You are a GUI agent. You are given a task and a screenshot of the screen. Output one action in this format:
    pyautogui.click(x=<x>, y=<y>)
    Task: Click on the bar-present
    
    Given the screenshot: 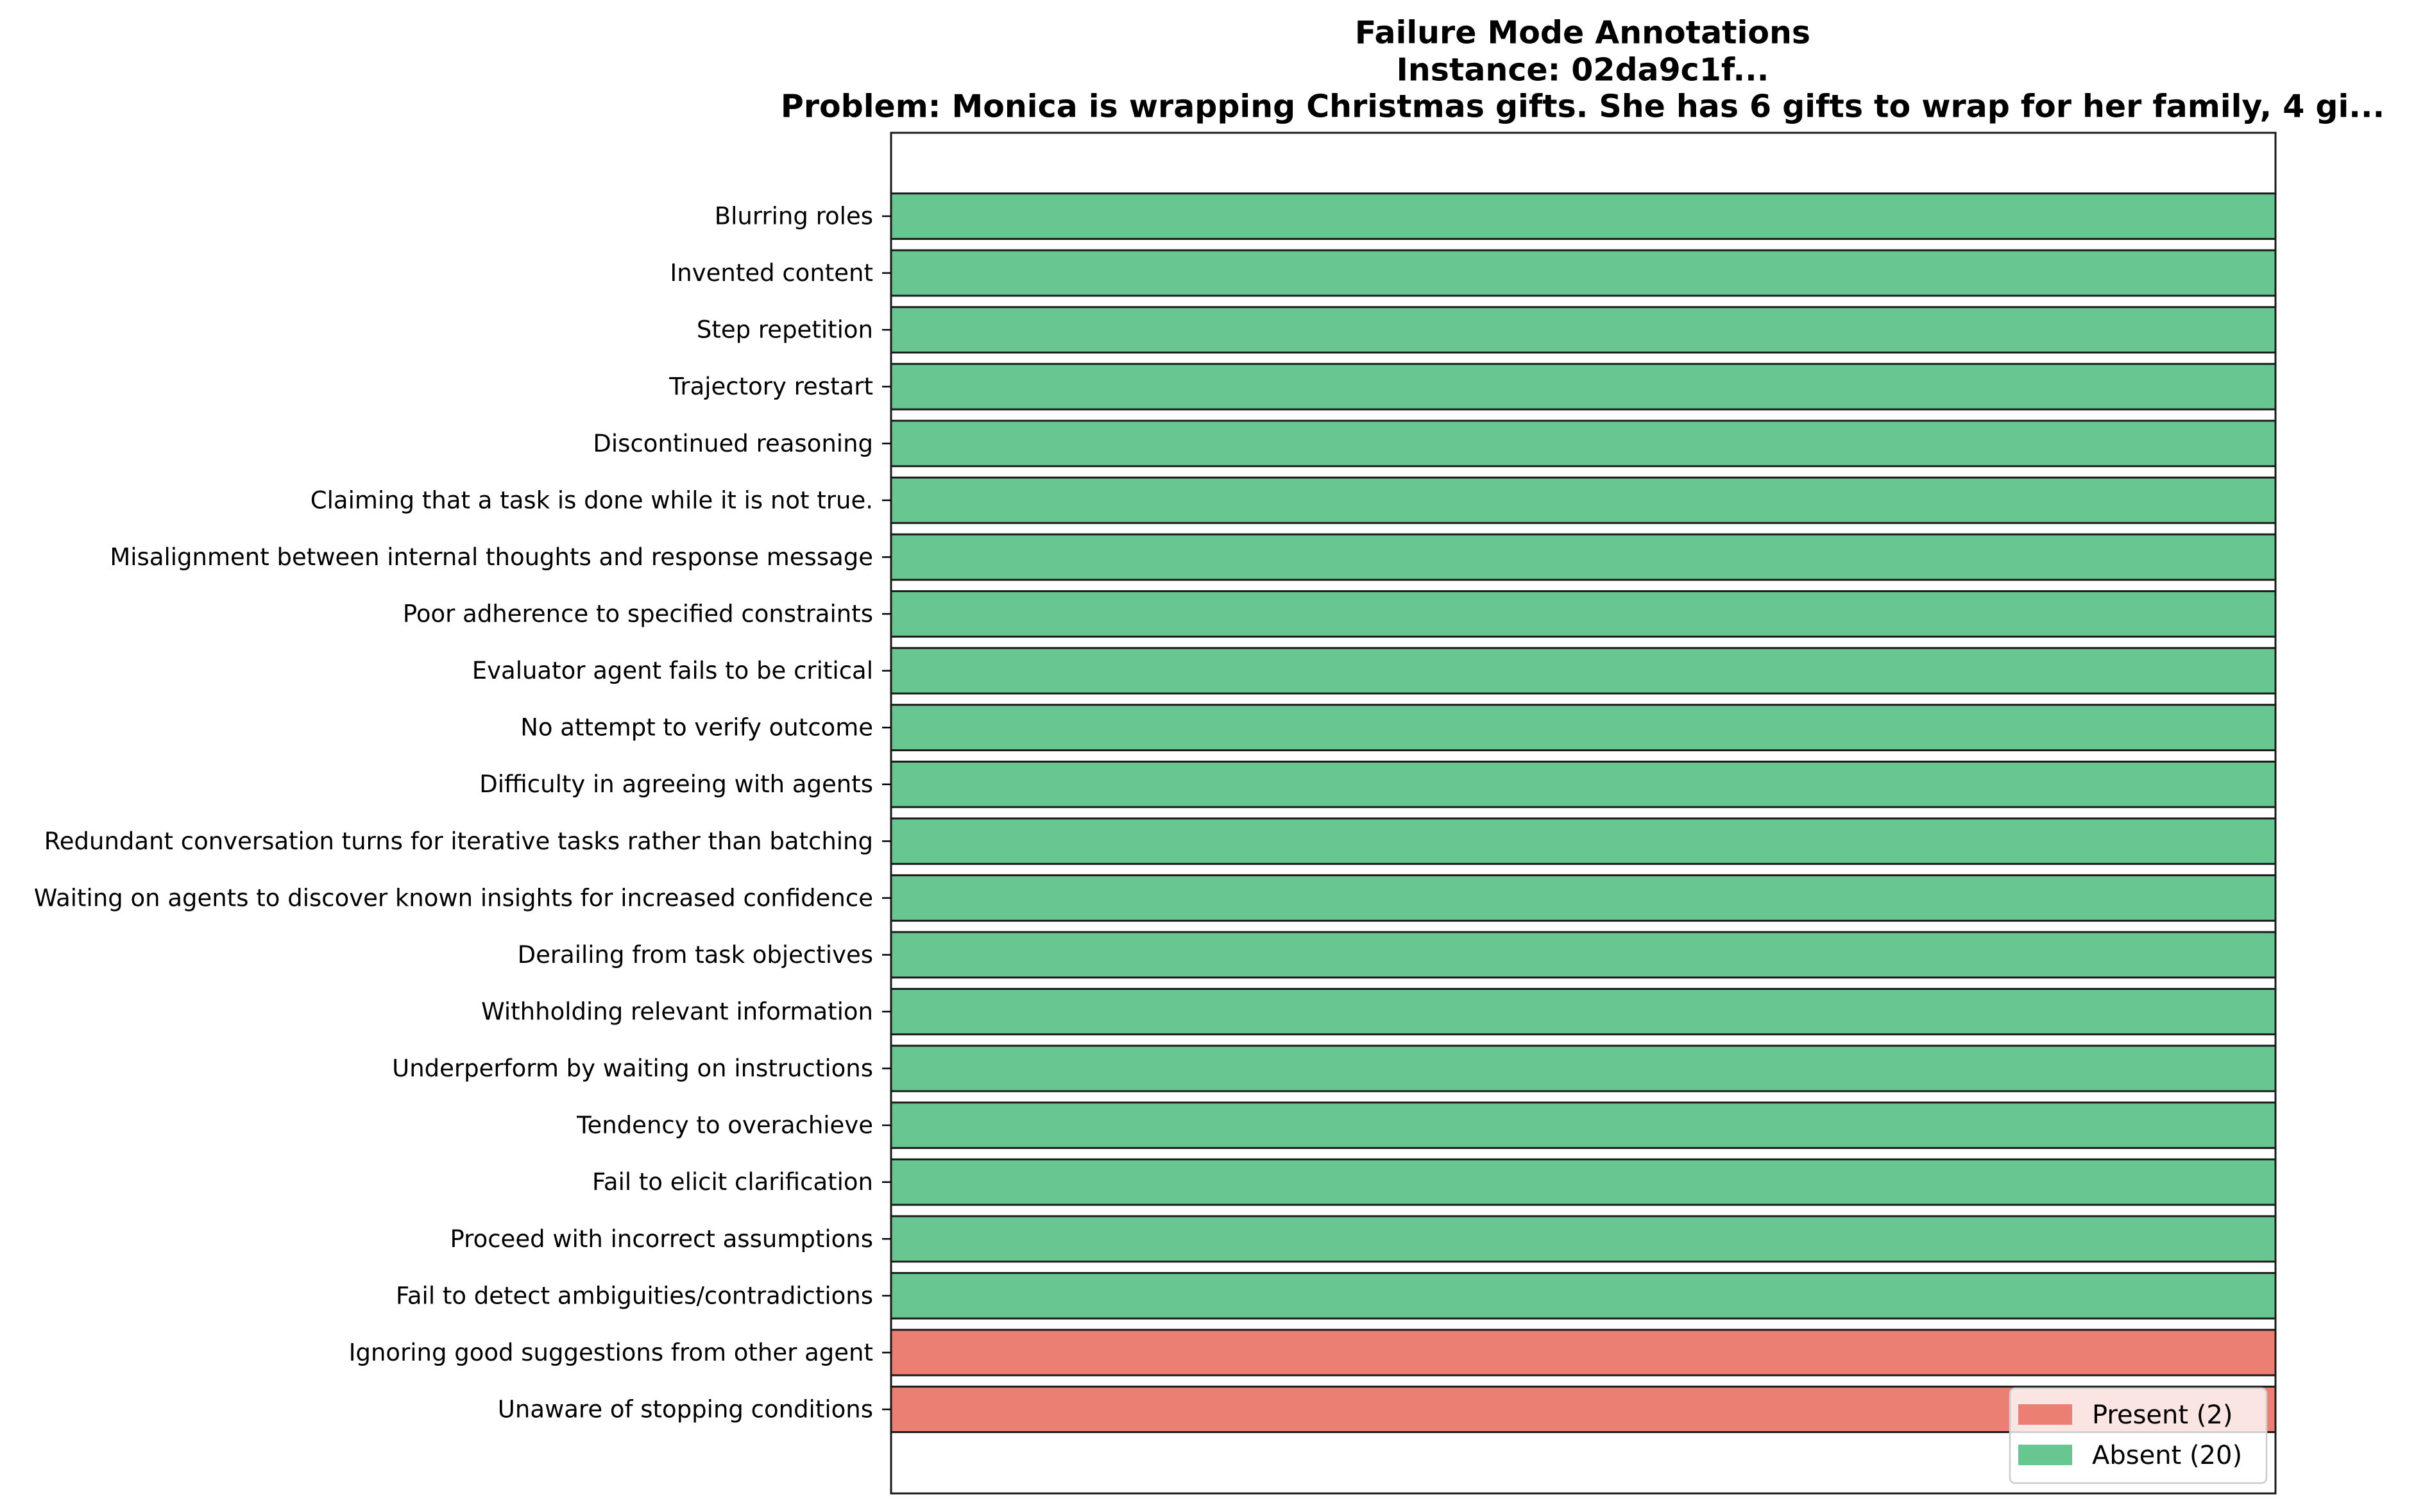 What is the action you would take?
    pyautogui.click(x=1584, y=1353)
    